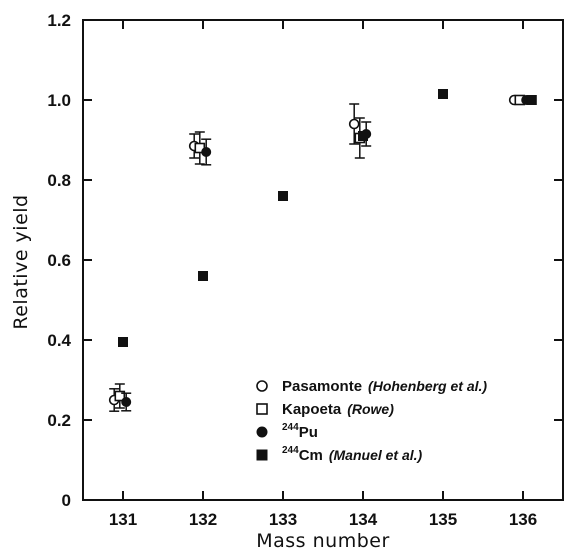 This screenshot has height=555, width=574. Describe the element at coordinates (312, 409) in the screenshot. I see `legend-name: Kapoeta` at that location.